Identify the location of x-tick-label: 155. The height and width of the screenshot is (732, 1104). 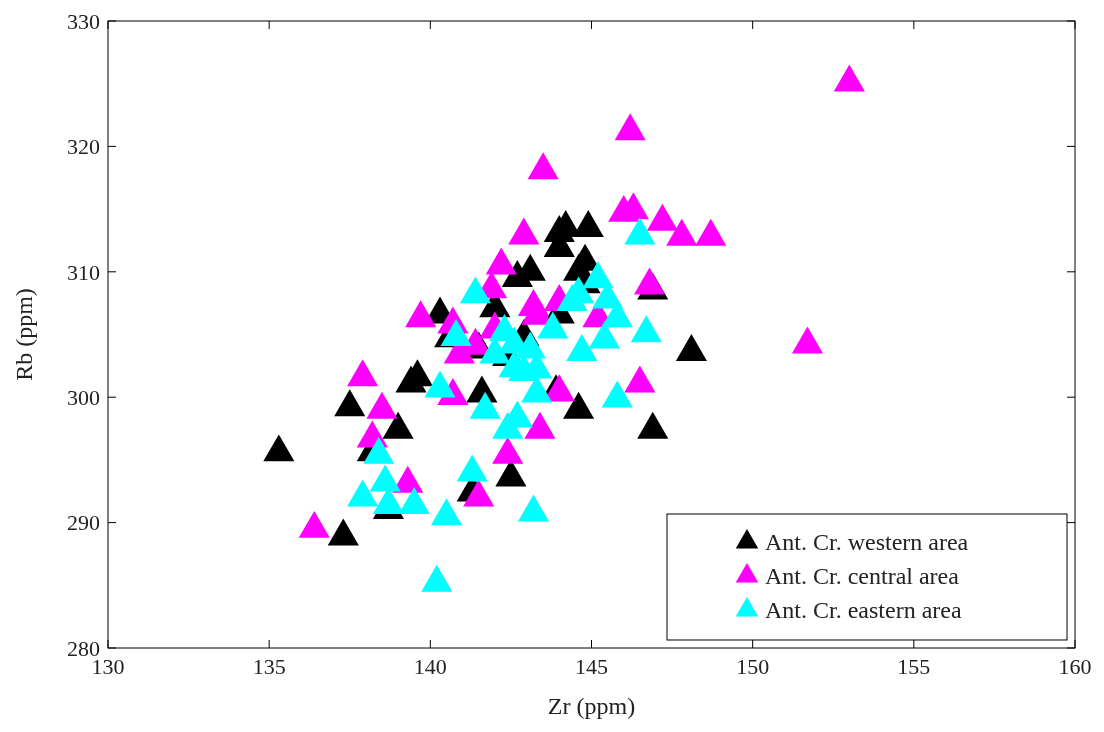
(914, 666).